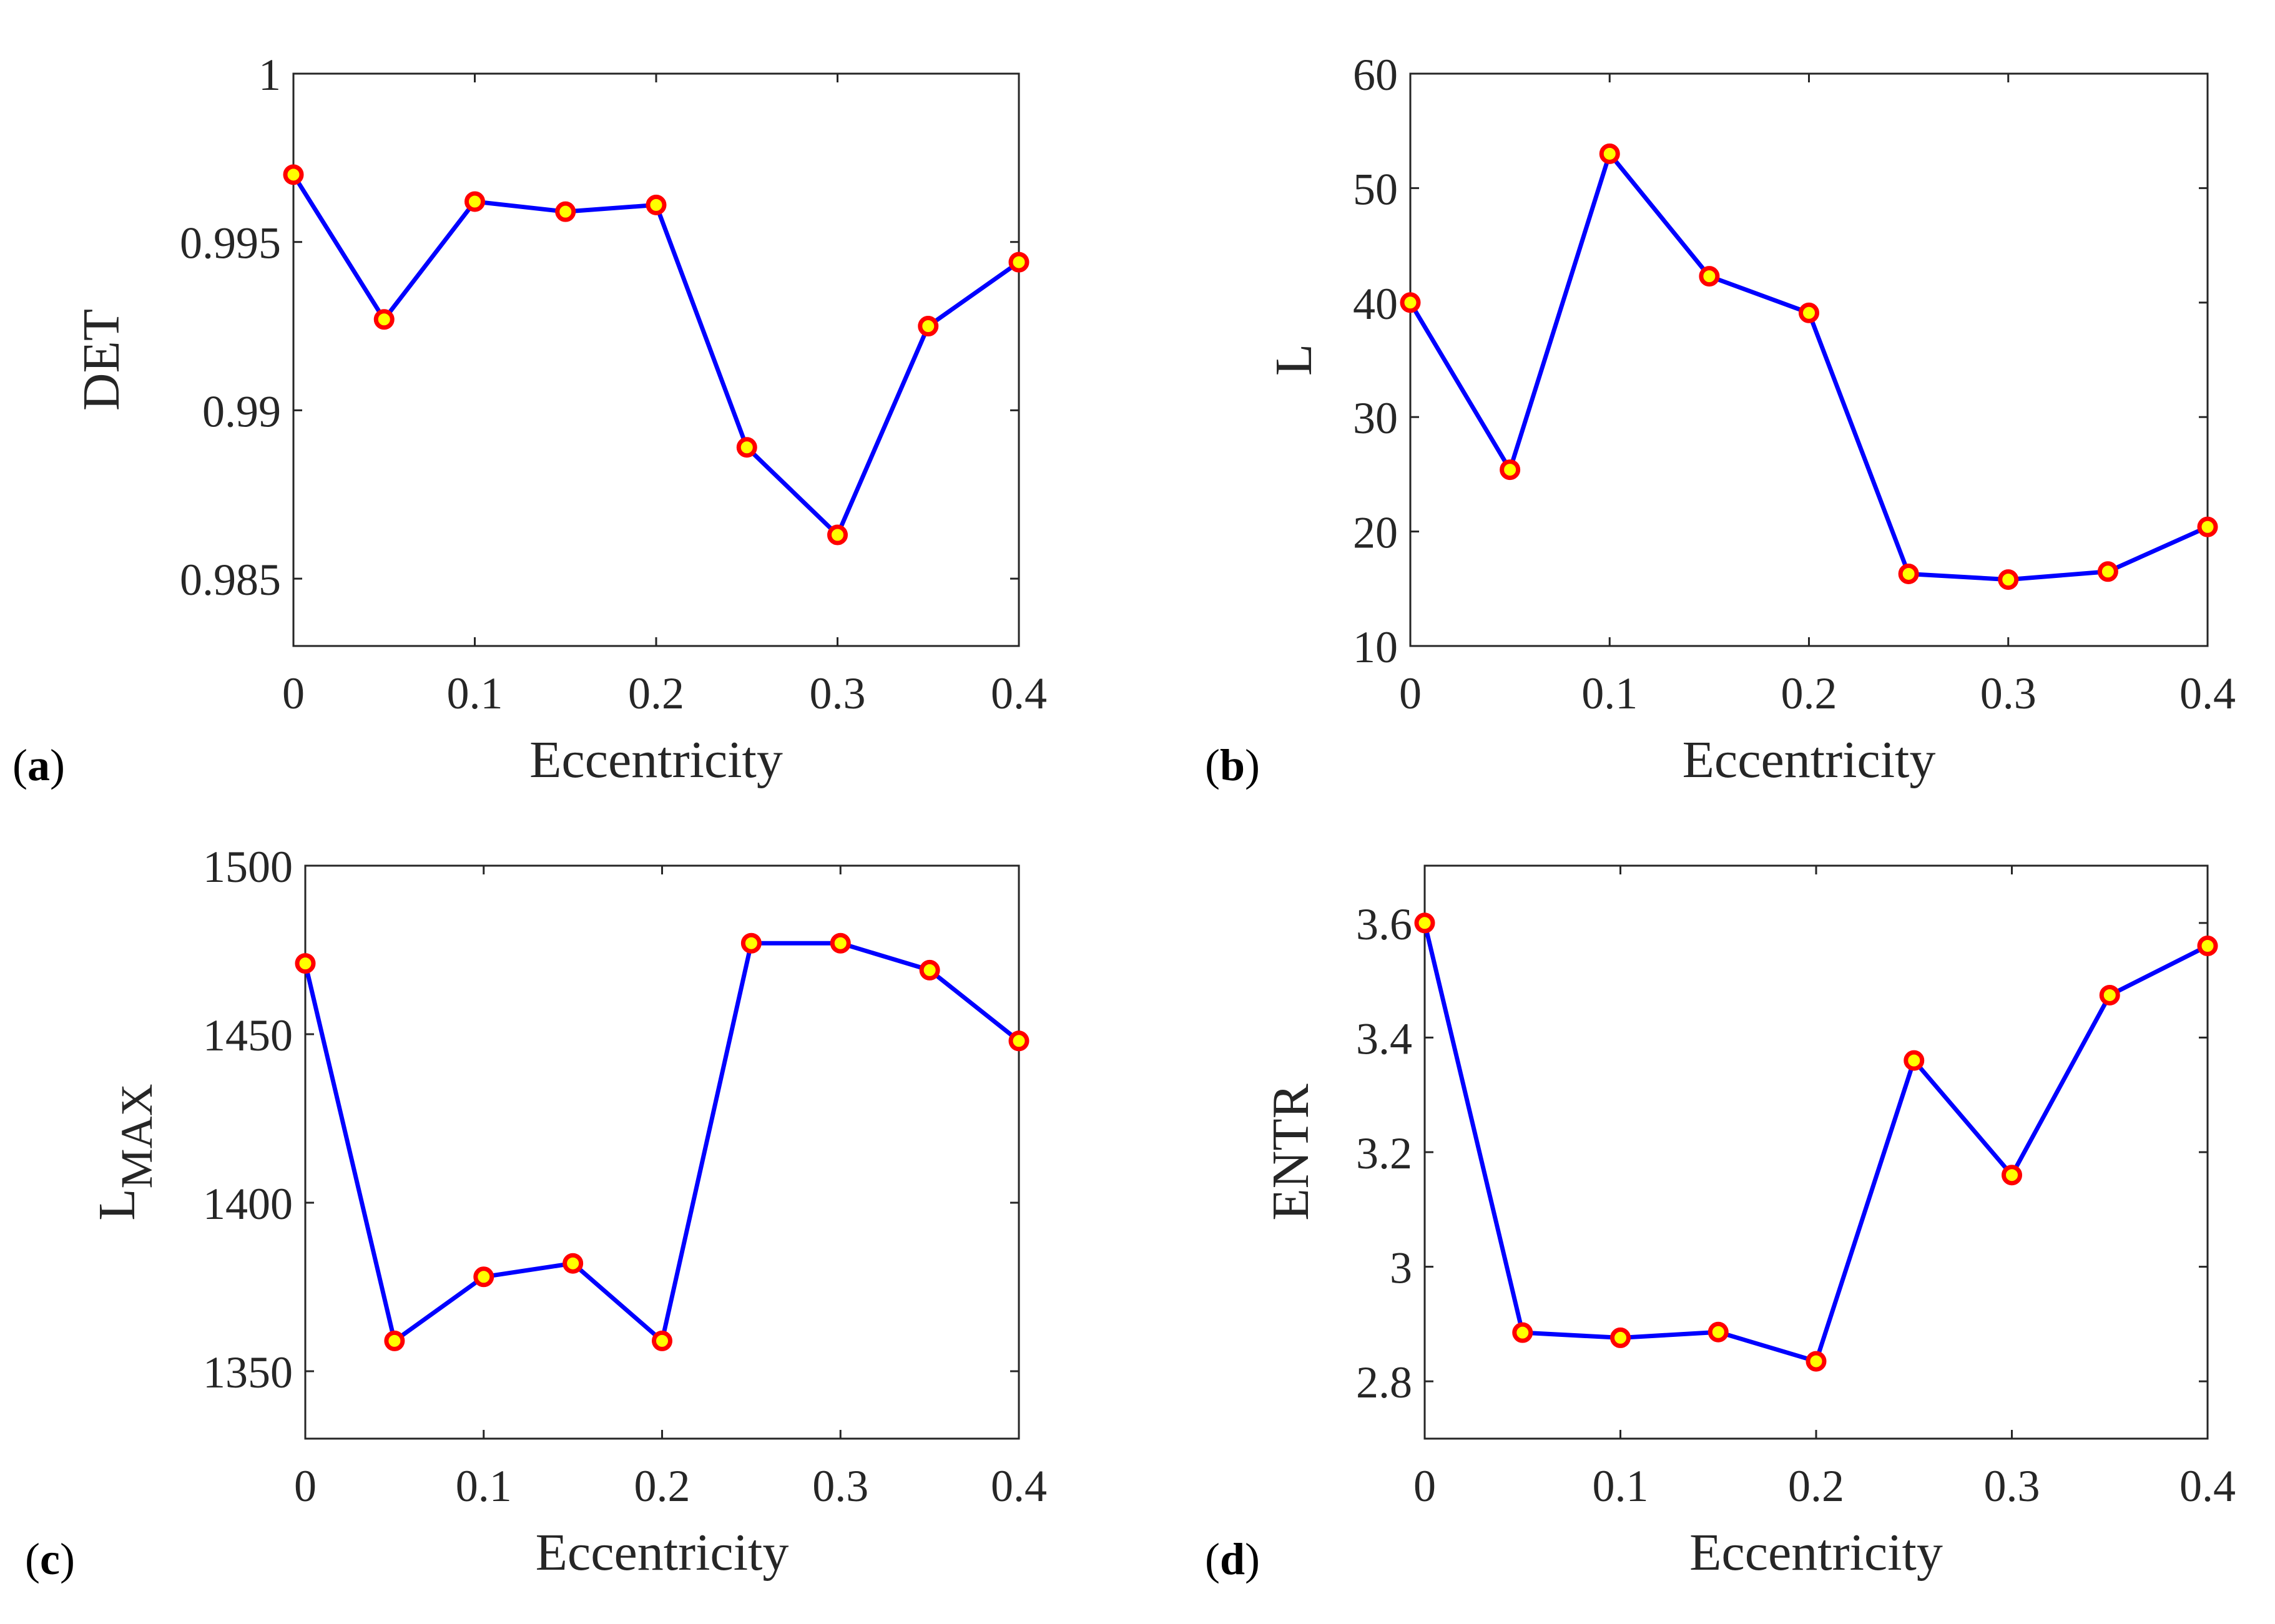 The height and width of the screenshot is (1624, 2275). I want to click on panel-label-letter: b, so click(1232, 765).